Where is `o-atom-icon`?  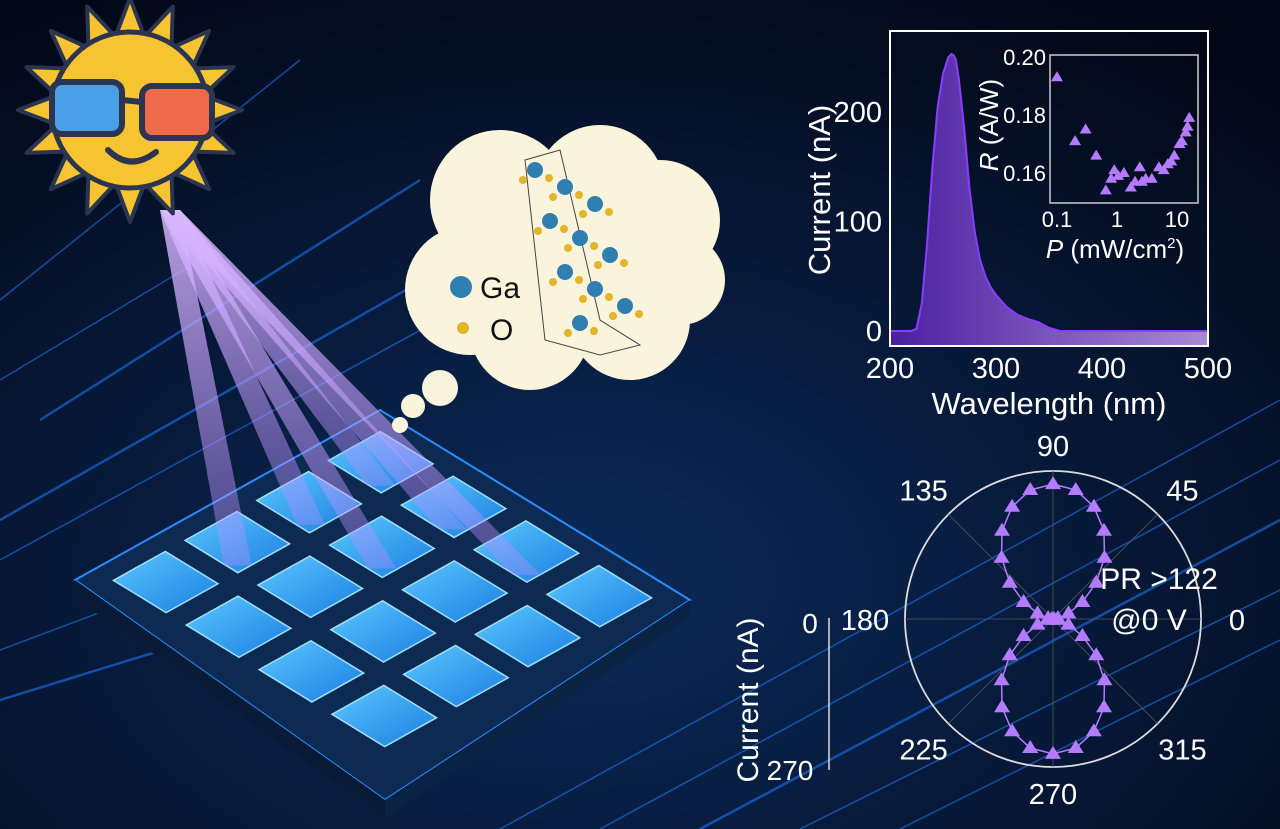 o-atom-icon is located at coordinates (463, 328).